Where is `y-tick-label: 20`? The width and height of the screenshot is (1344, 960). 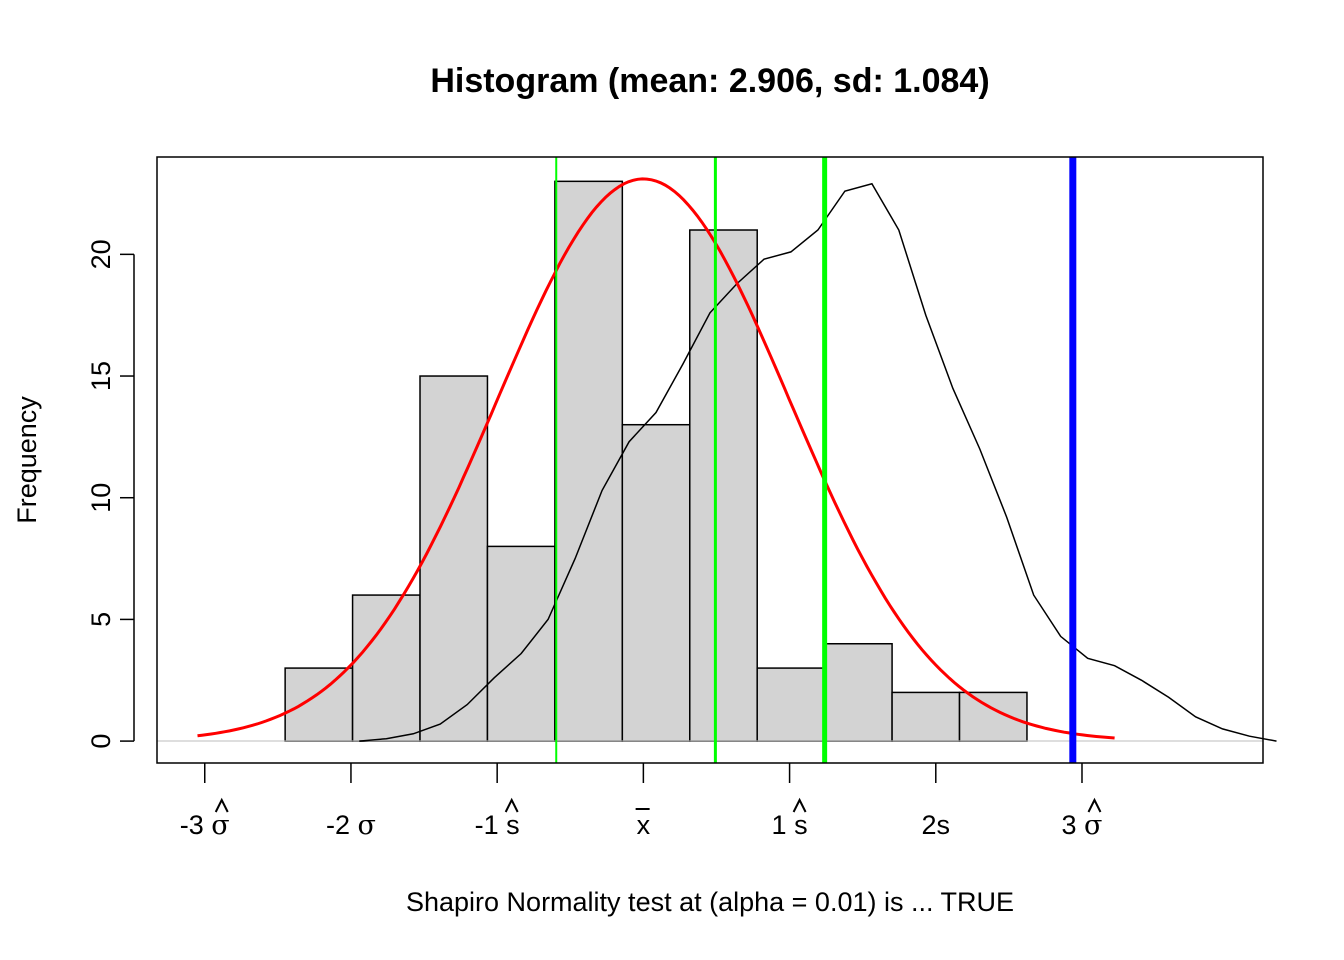 y-tick-label: 20 is located at coordinates (101, 254).